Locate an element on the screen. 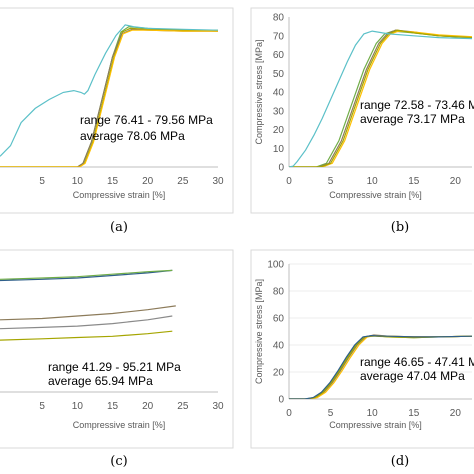  y-tick-label: 70 is located at coordinates (279, 36).